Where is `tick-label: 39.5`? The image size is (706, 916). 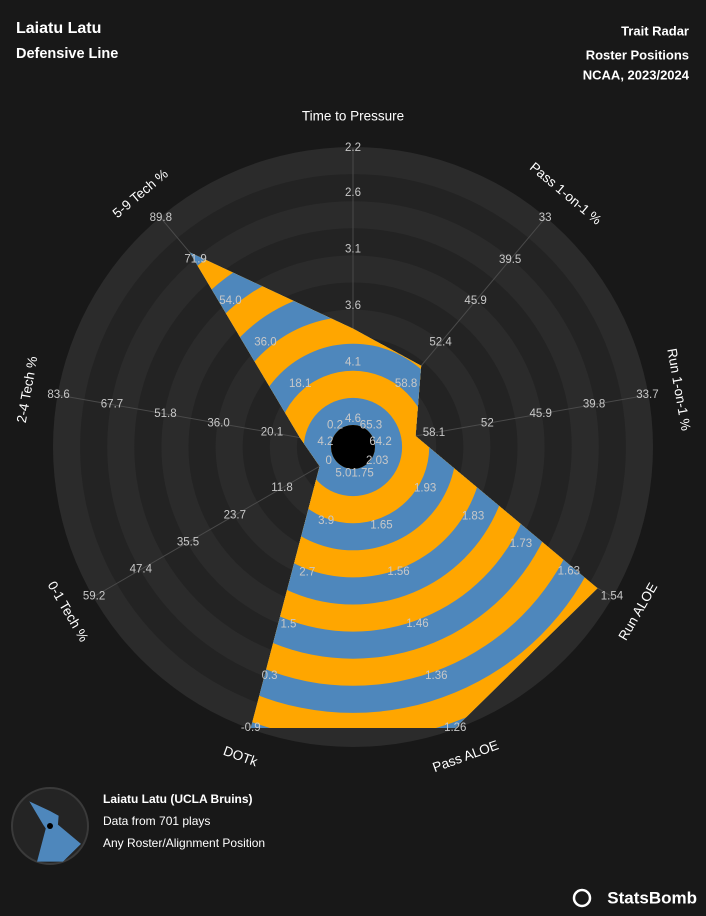 tick-label: 39.5 is located at coordinates (510, 260).